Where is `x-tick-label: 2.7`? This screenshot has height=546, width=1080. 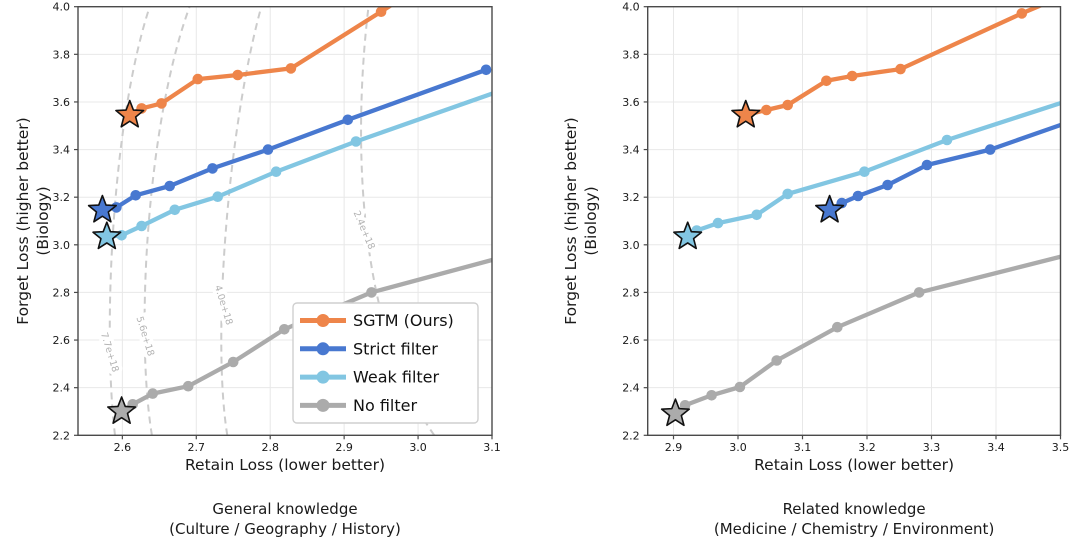 x-tick-label: 2.7 is located at coordinates (197, 447).